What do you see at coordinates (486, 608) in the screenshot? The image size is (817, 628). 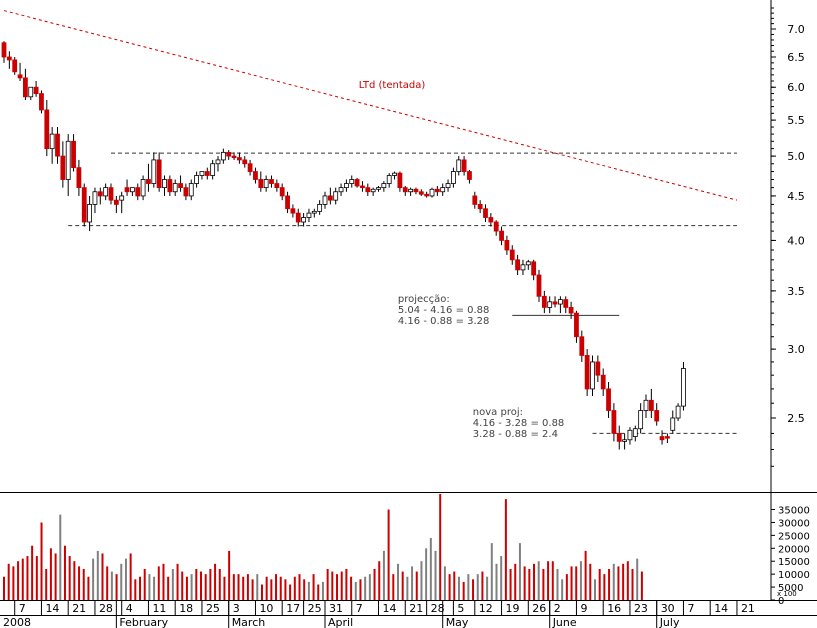 I see `date-tick-label: 12` at bounding box center [486, 608].